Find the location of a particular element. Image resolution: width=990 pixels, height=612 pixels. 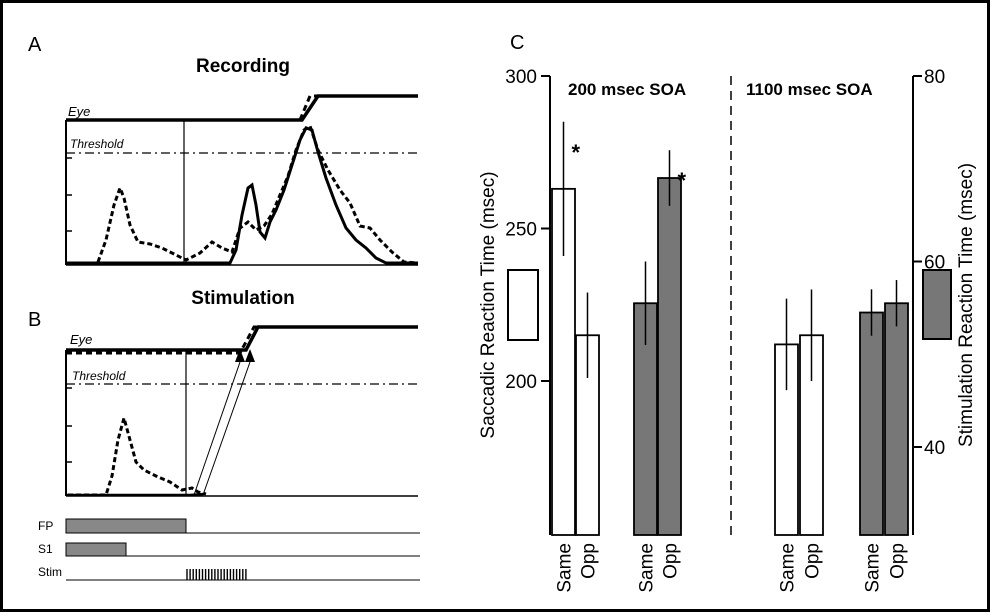

panel-b-y-ticks is located at coordinates (69, 425).